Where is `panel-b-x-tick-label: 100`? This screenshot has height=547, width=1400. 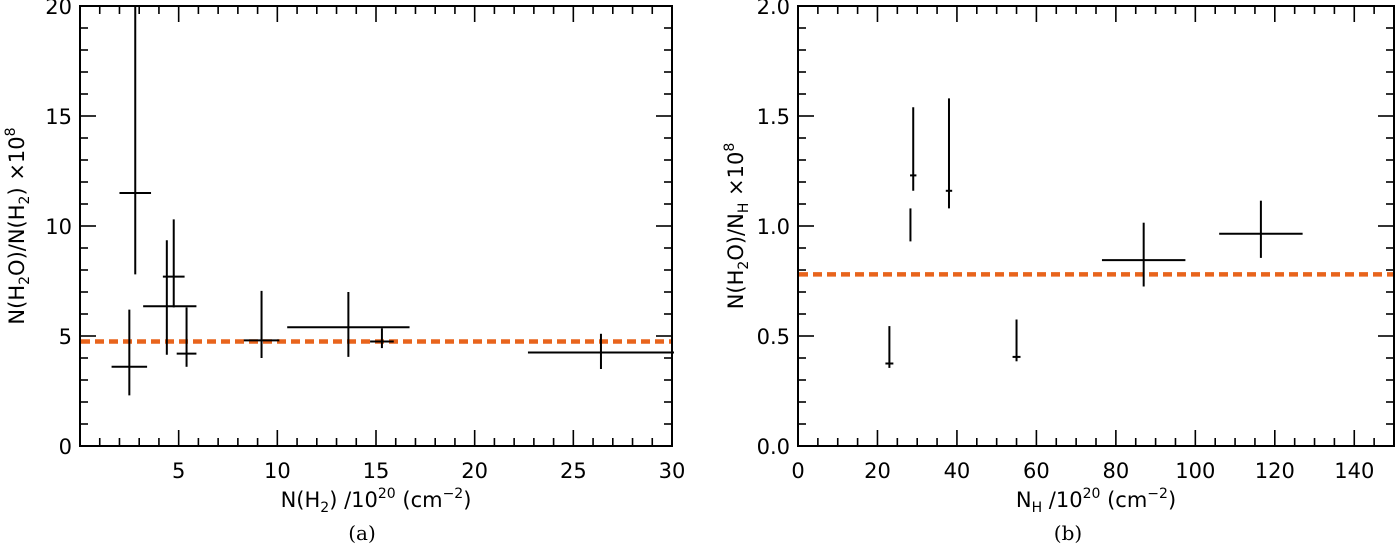
panel-b-x-tick-label: 100 is located at coordinates (1195, 471).